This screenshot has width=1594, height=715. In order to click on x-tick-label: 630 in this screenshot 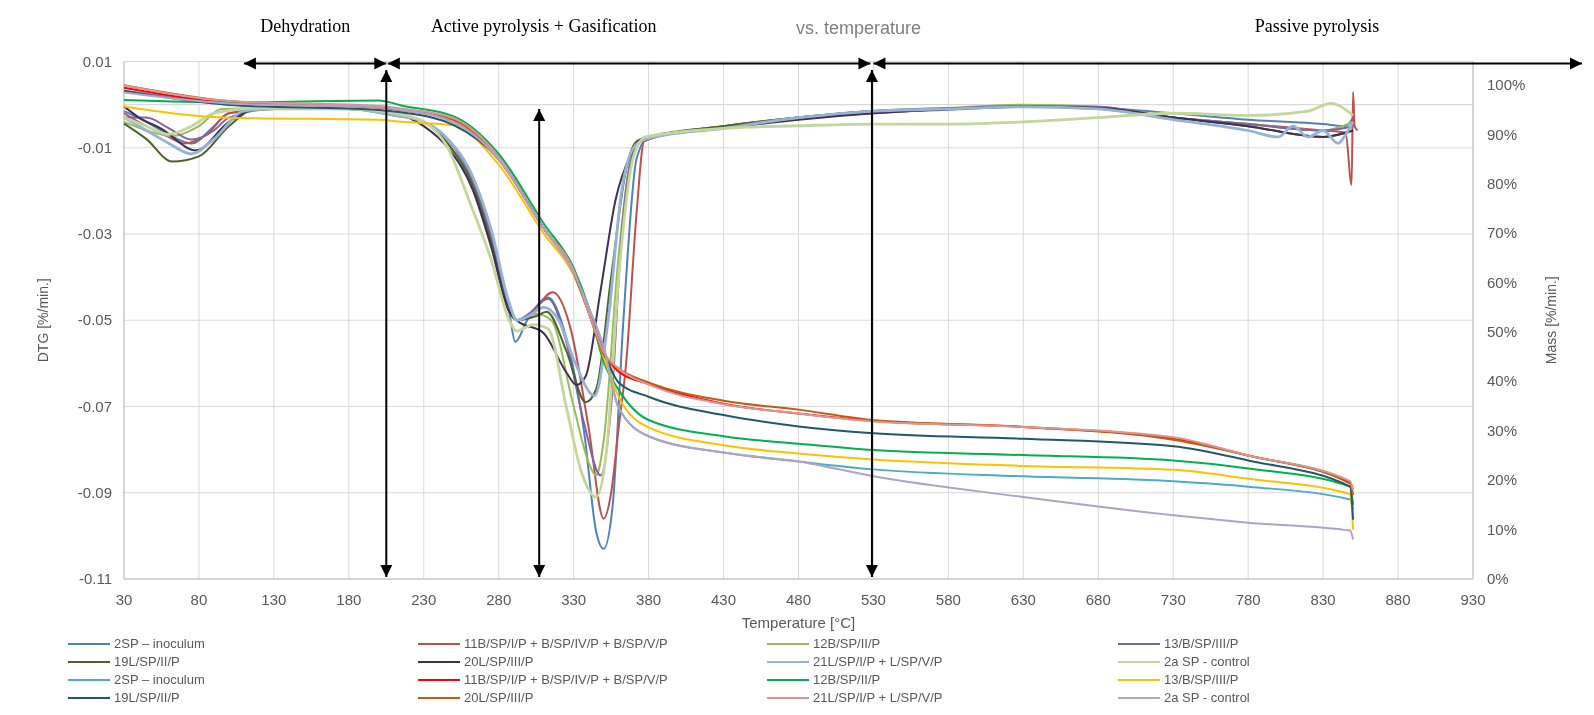, I will do `click(1023, 599)`.